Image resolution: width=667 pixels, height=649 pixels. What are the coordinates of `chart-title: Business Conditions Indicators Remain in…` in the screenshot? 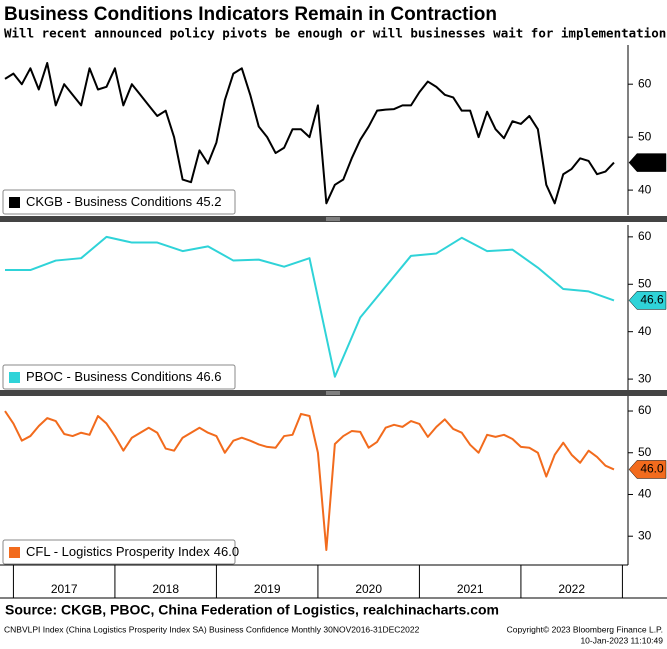 It's located at (250, 14).